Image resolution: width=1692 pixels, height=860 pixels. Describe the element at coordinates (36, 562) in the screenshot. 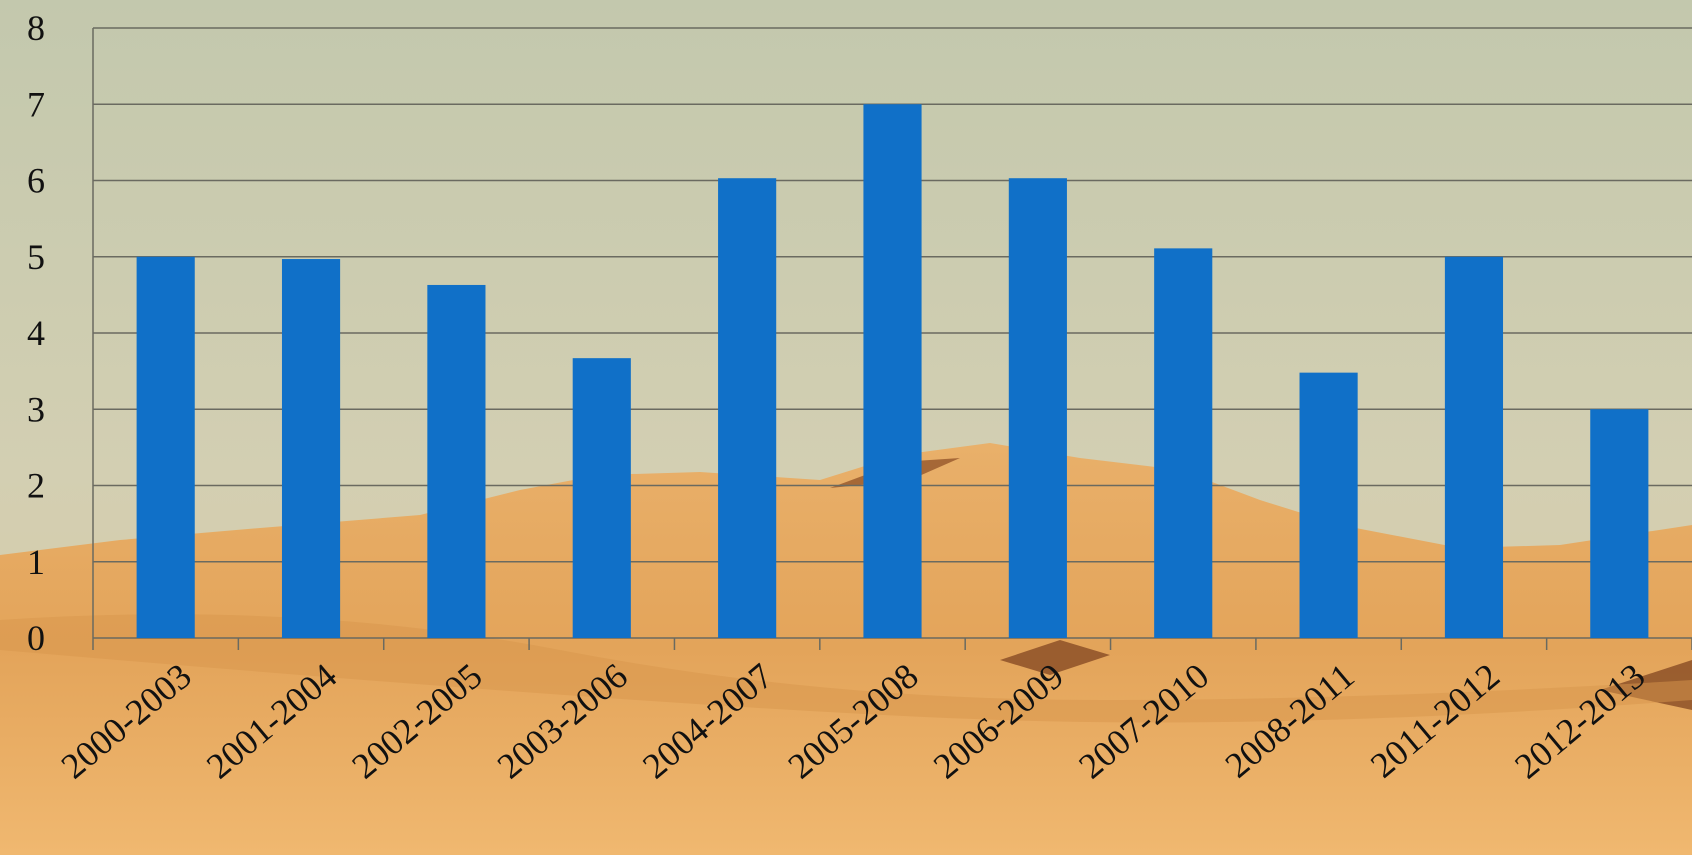

I see `y-tick-label: 1` at that location.